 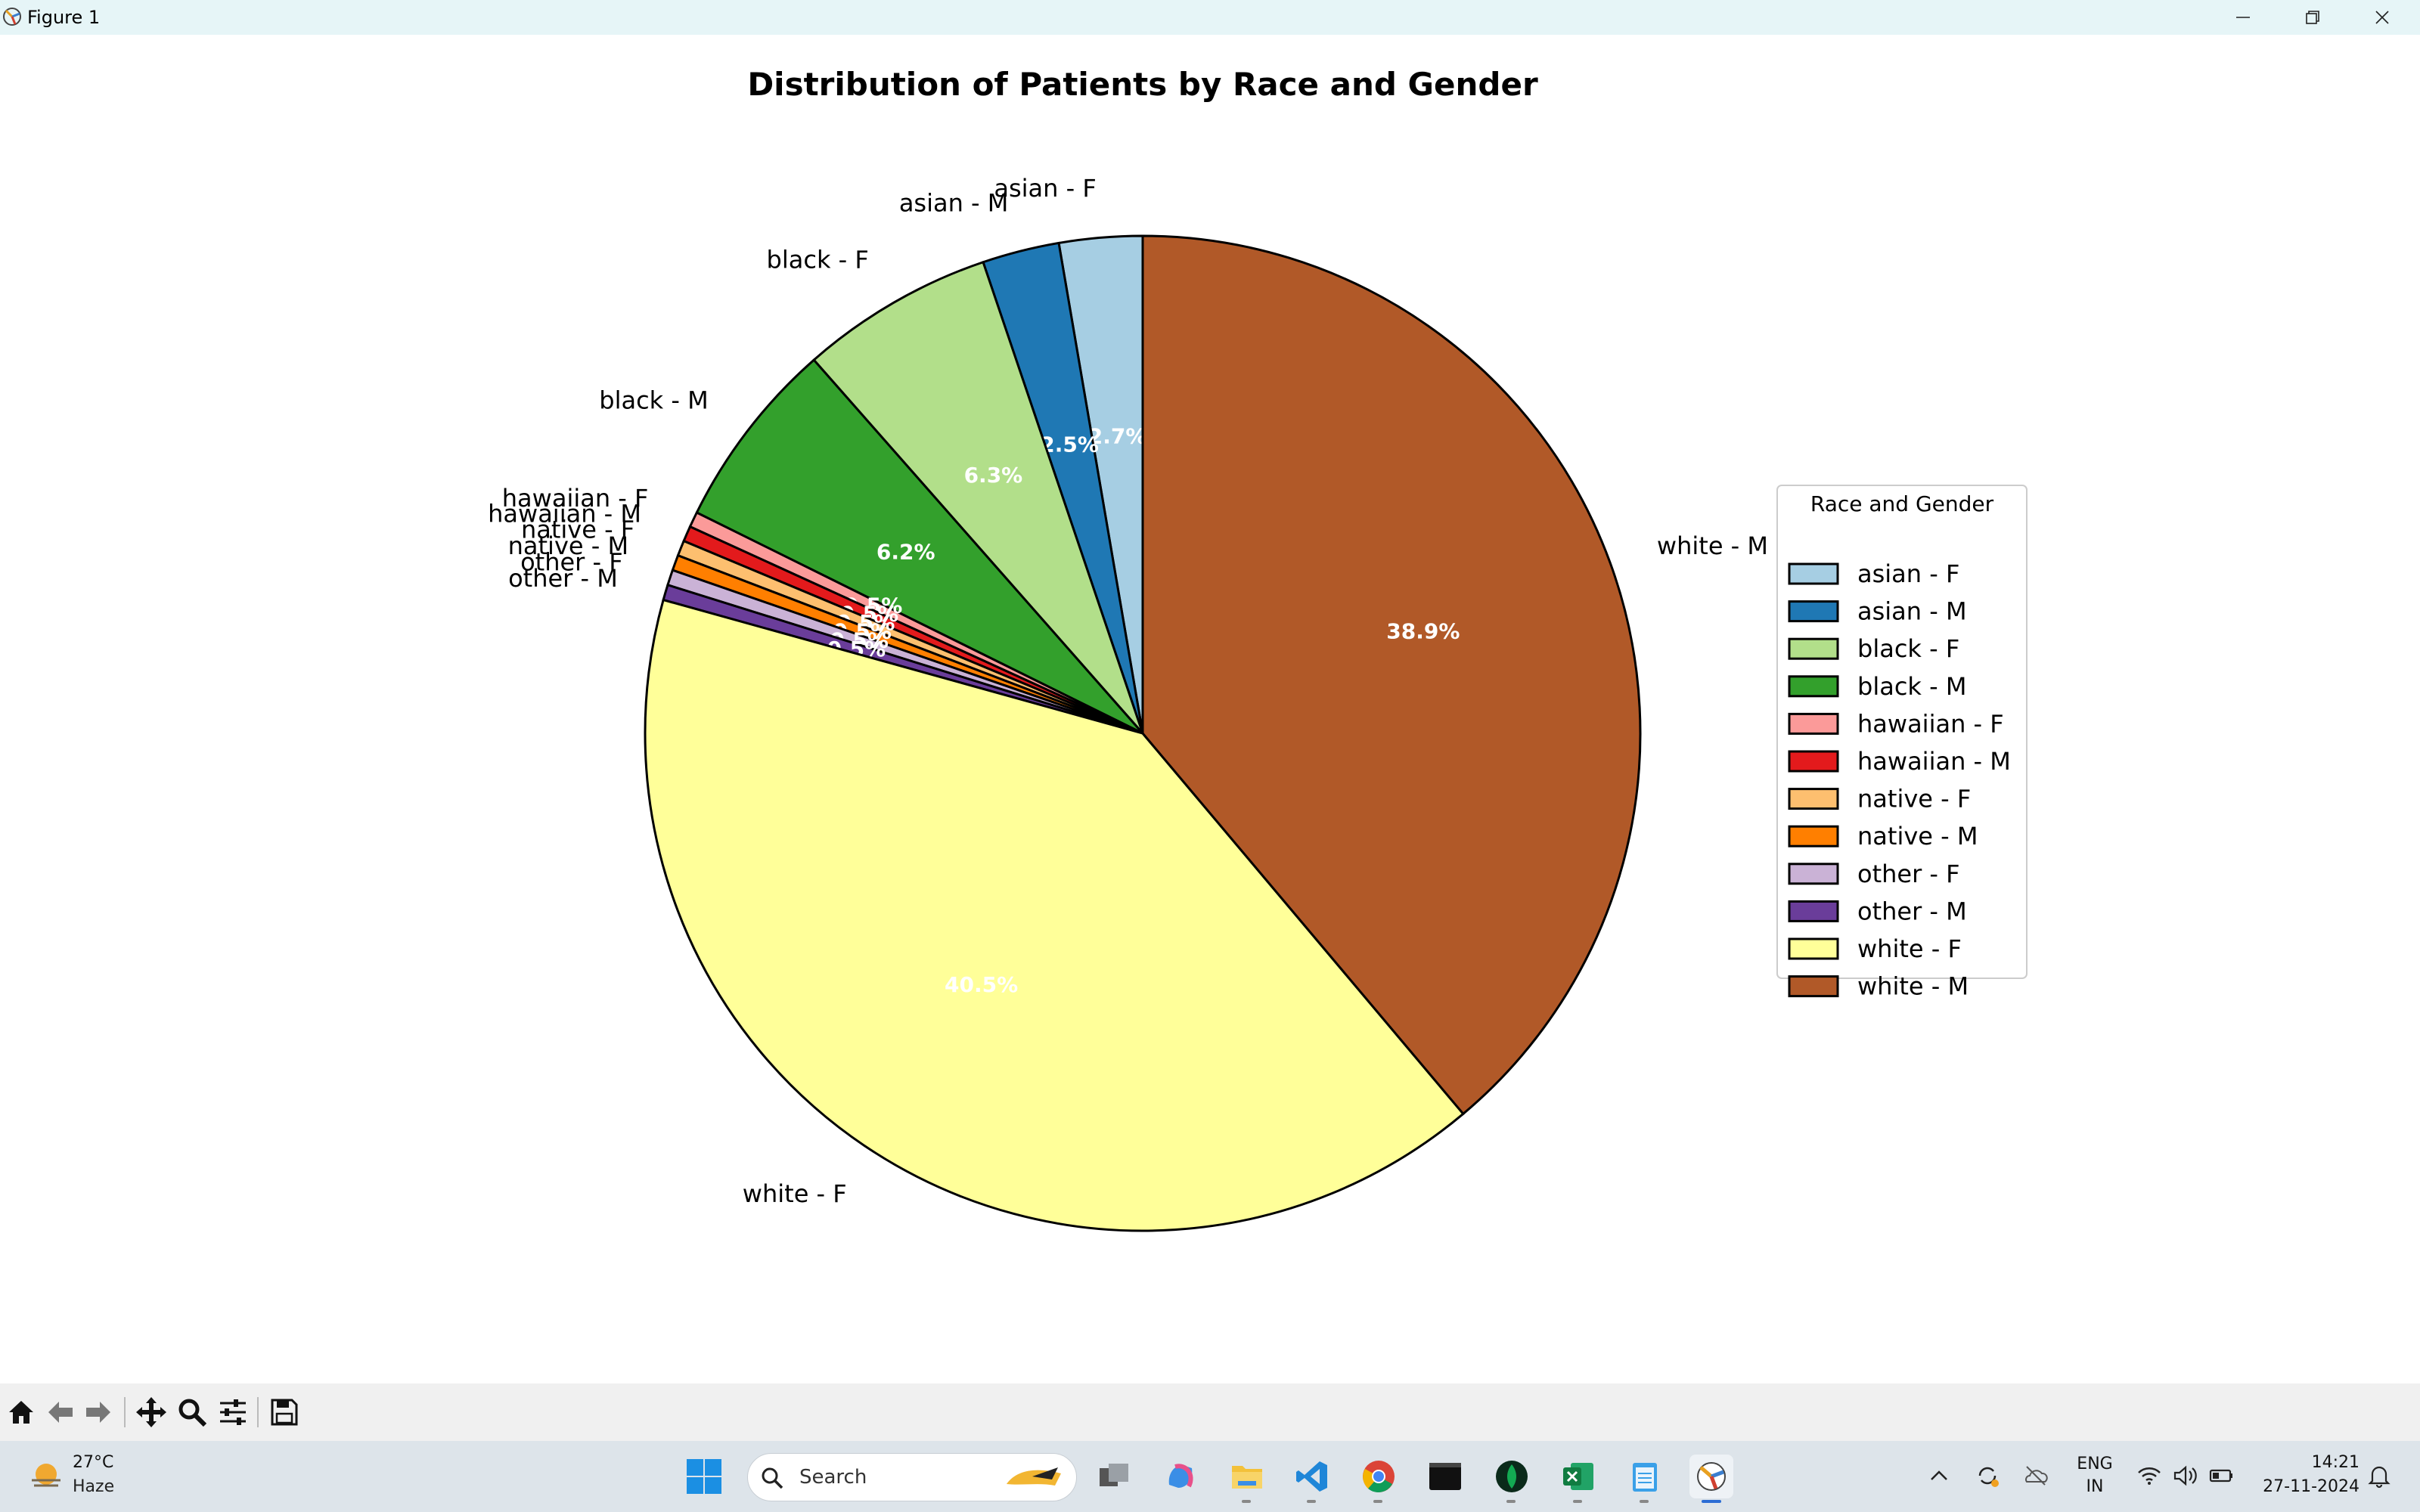 What do you see at coordinates (2221, 1475) in the screenshot?
I see `battery-icon` at bounding box center [2221, 1475].